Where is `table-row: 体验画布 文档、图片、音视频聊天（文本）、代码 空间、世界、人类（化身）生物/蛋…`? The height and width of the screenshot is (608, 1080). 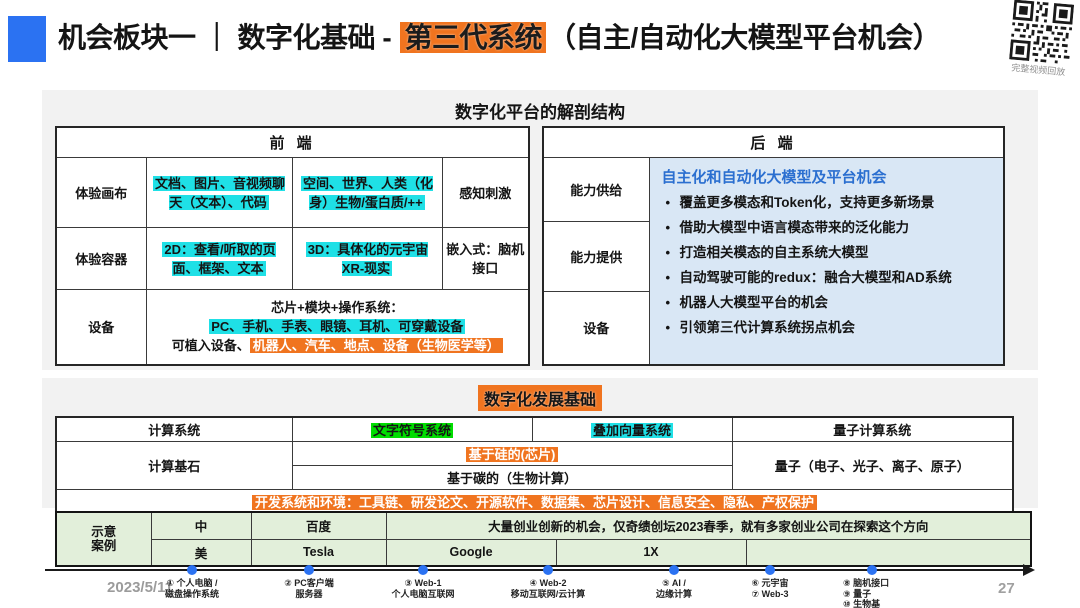
table-row: 体验画布 文档、图片、音视频聊天（文本）、代码 空间、世界、人类（化身）生物/蛋… is located at coordinates (292, 192).